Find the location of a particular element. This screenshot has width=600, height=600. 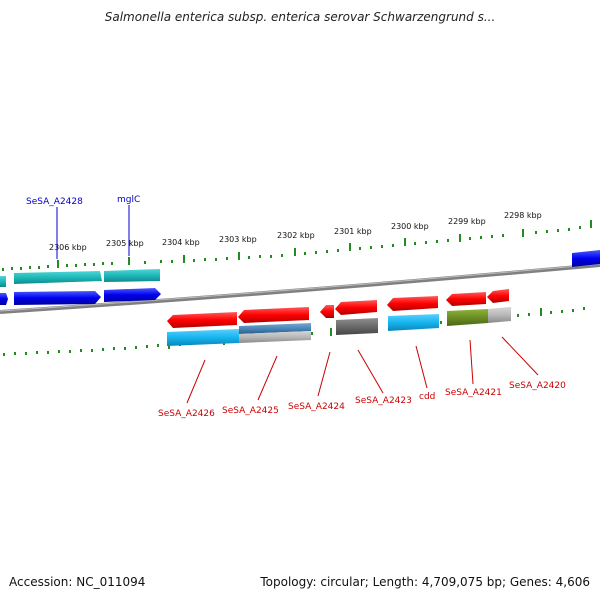

reverse-strand-genes is located at coordinates (339, 317).